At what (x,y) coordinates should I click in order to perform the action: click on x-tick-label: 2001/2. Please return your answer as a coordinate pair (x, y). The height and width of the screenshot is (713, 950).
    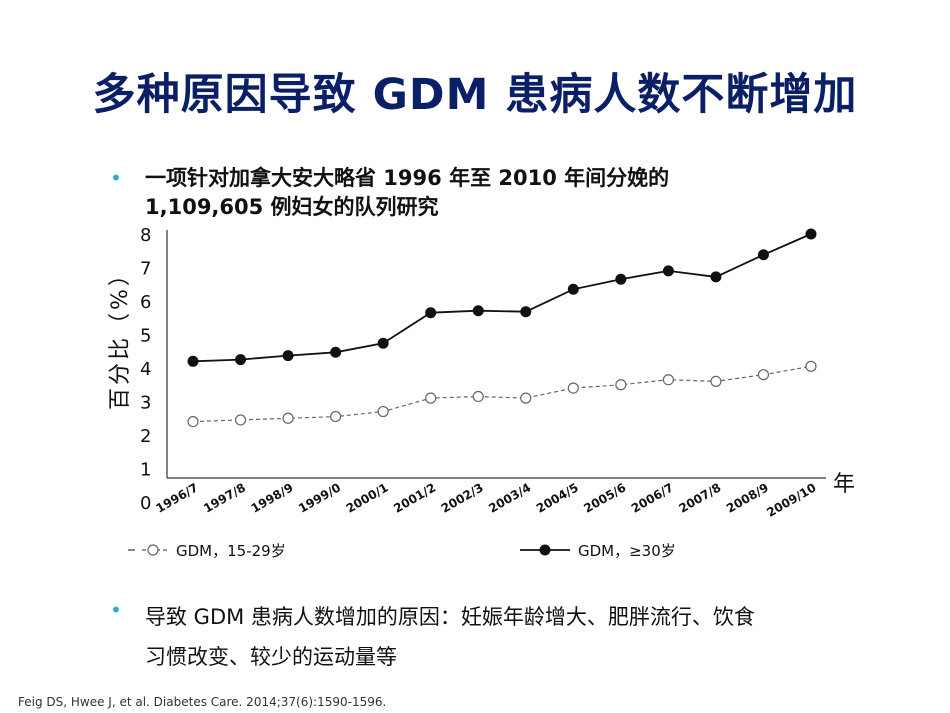
    Looking at the image, I should click on (414, 497).